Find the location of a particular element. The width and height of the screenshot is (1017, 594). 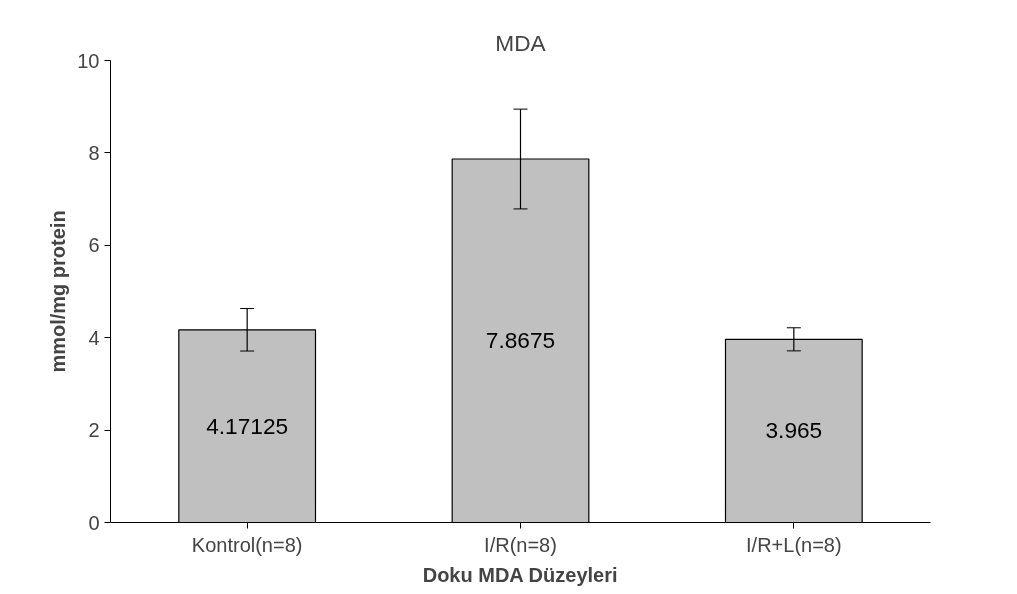

y-tick-label: 2 is located at coordinates (94, 430).